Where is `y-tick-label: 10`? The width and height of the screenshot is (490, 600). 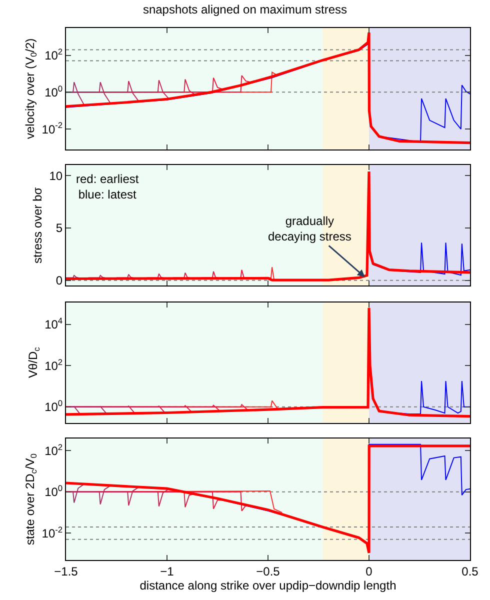
y-tick-label: 10 is located at coordinates (56, 175).